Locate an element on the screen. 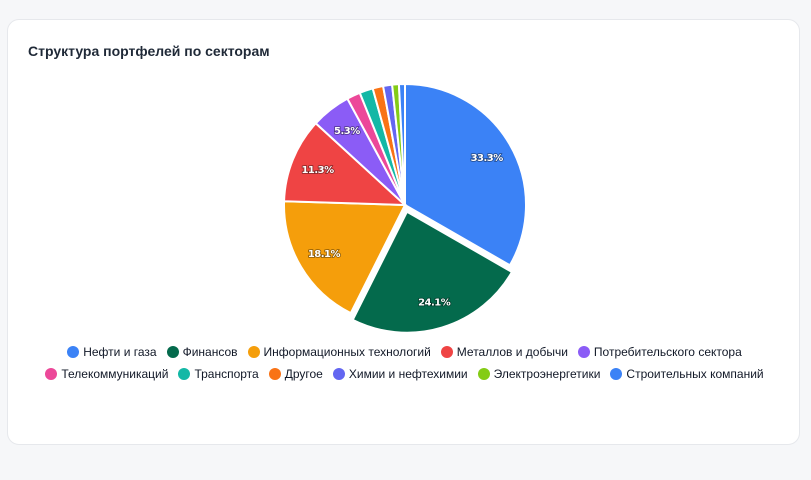  legend-label: Транспорта is located at coordinates (226, 374).